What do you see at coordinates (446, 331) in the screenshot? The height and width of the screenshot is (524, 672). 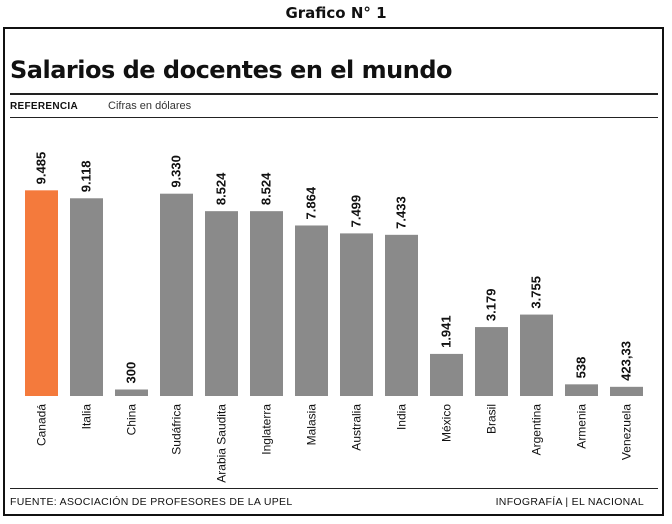 I see `value-label-9: 1.941` at bounding box center [446, 331].